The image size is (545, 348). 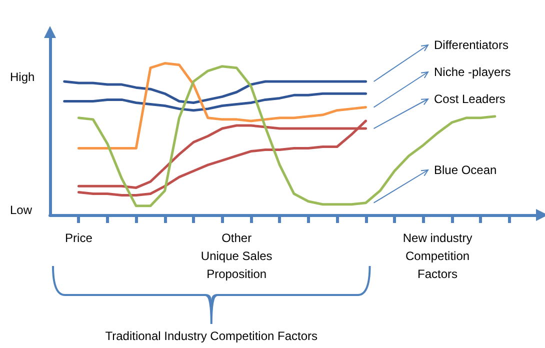 What do you see at coordinates (465, 170) in the screenshot?
I see `series-label: Blue Ocean` at bounding box center [465, 170].